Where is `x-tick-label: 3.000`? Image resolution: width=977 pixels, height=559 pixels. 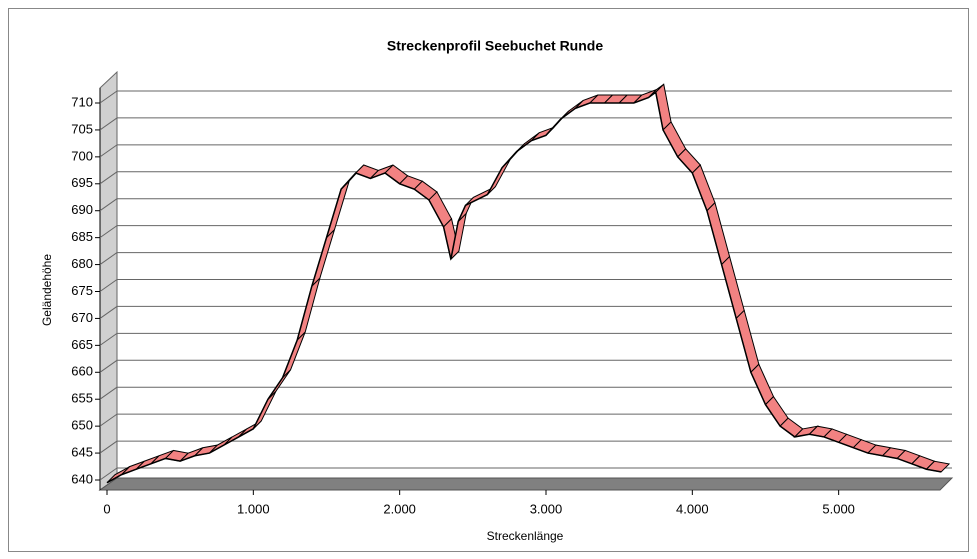 x-tick-label: 3.000 is located at coordinates (546, 508).